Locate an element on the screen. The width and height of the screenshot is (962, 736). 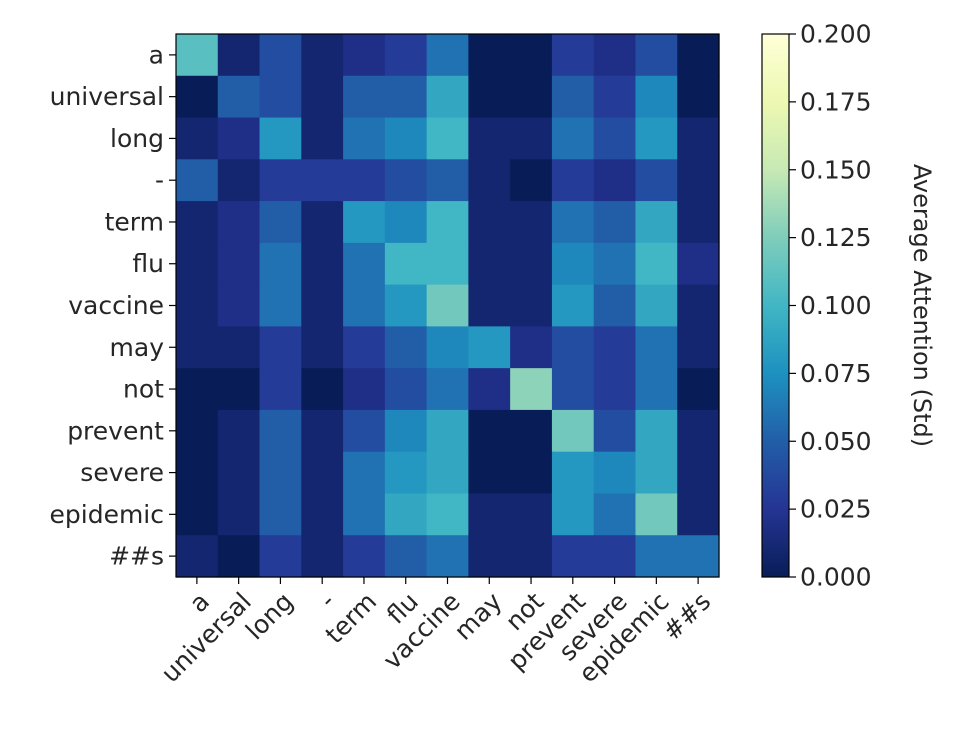
y-tick-label: universal is located at coordinates (107, 96).